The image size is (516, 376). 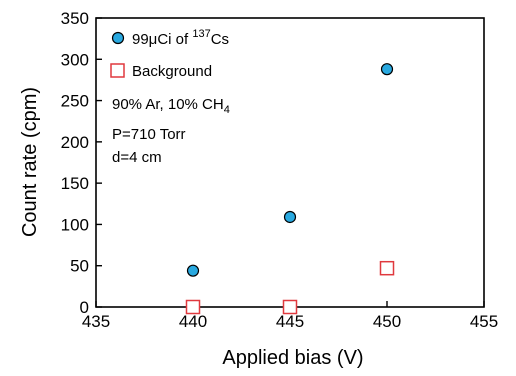 What do you see at coordinates (162, 39) in the screenshot?
I see `legend-label-cs137-prefix: 99μCi of` at bounding box center [162, 39].